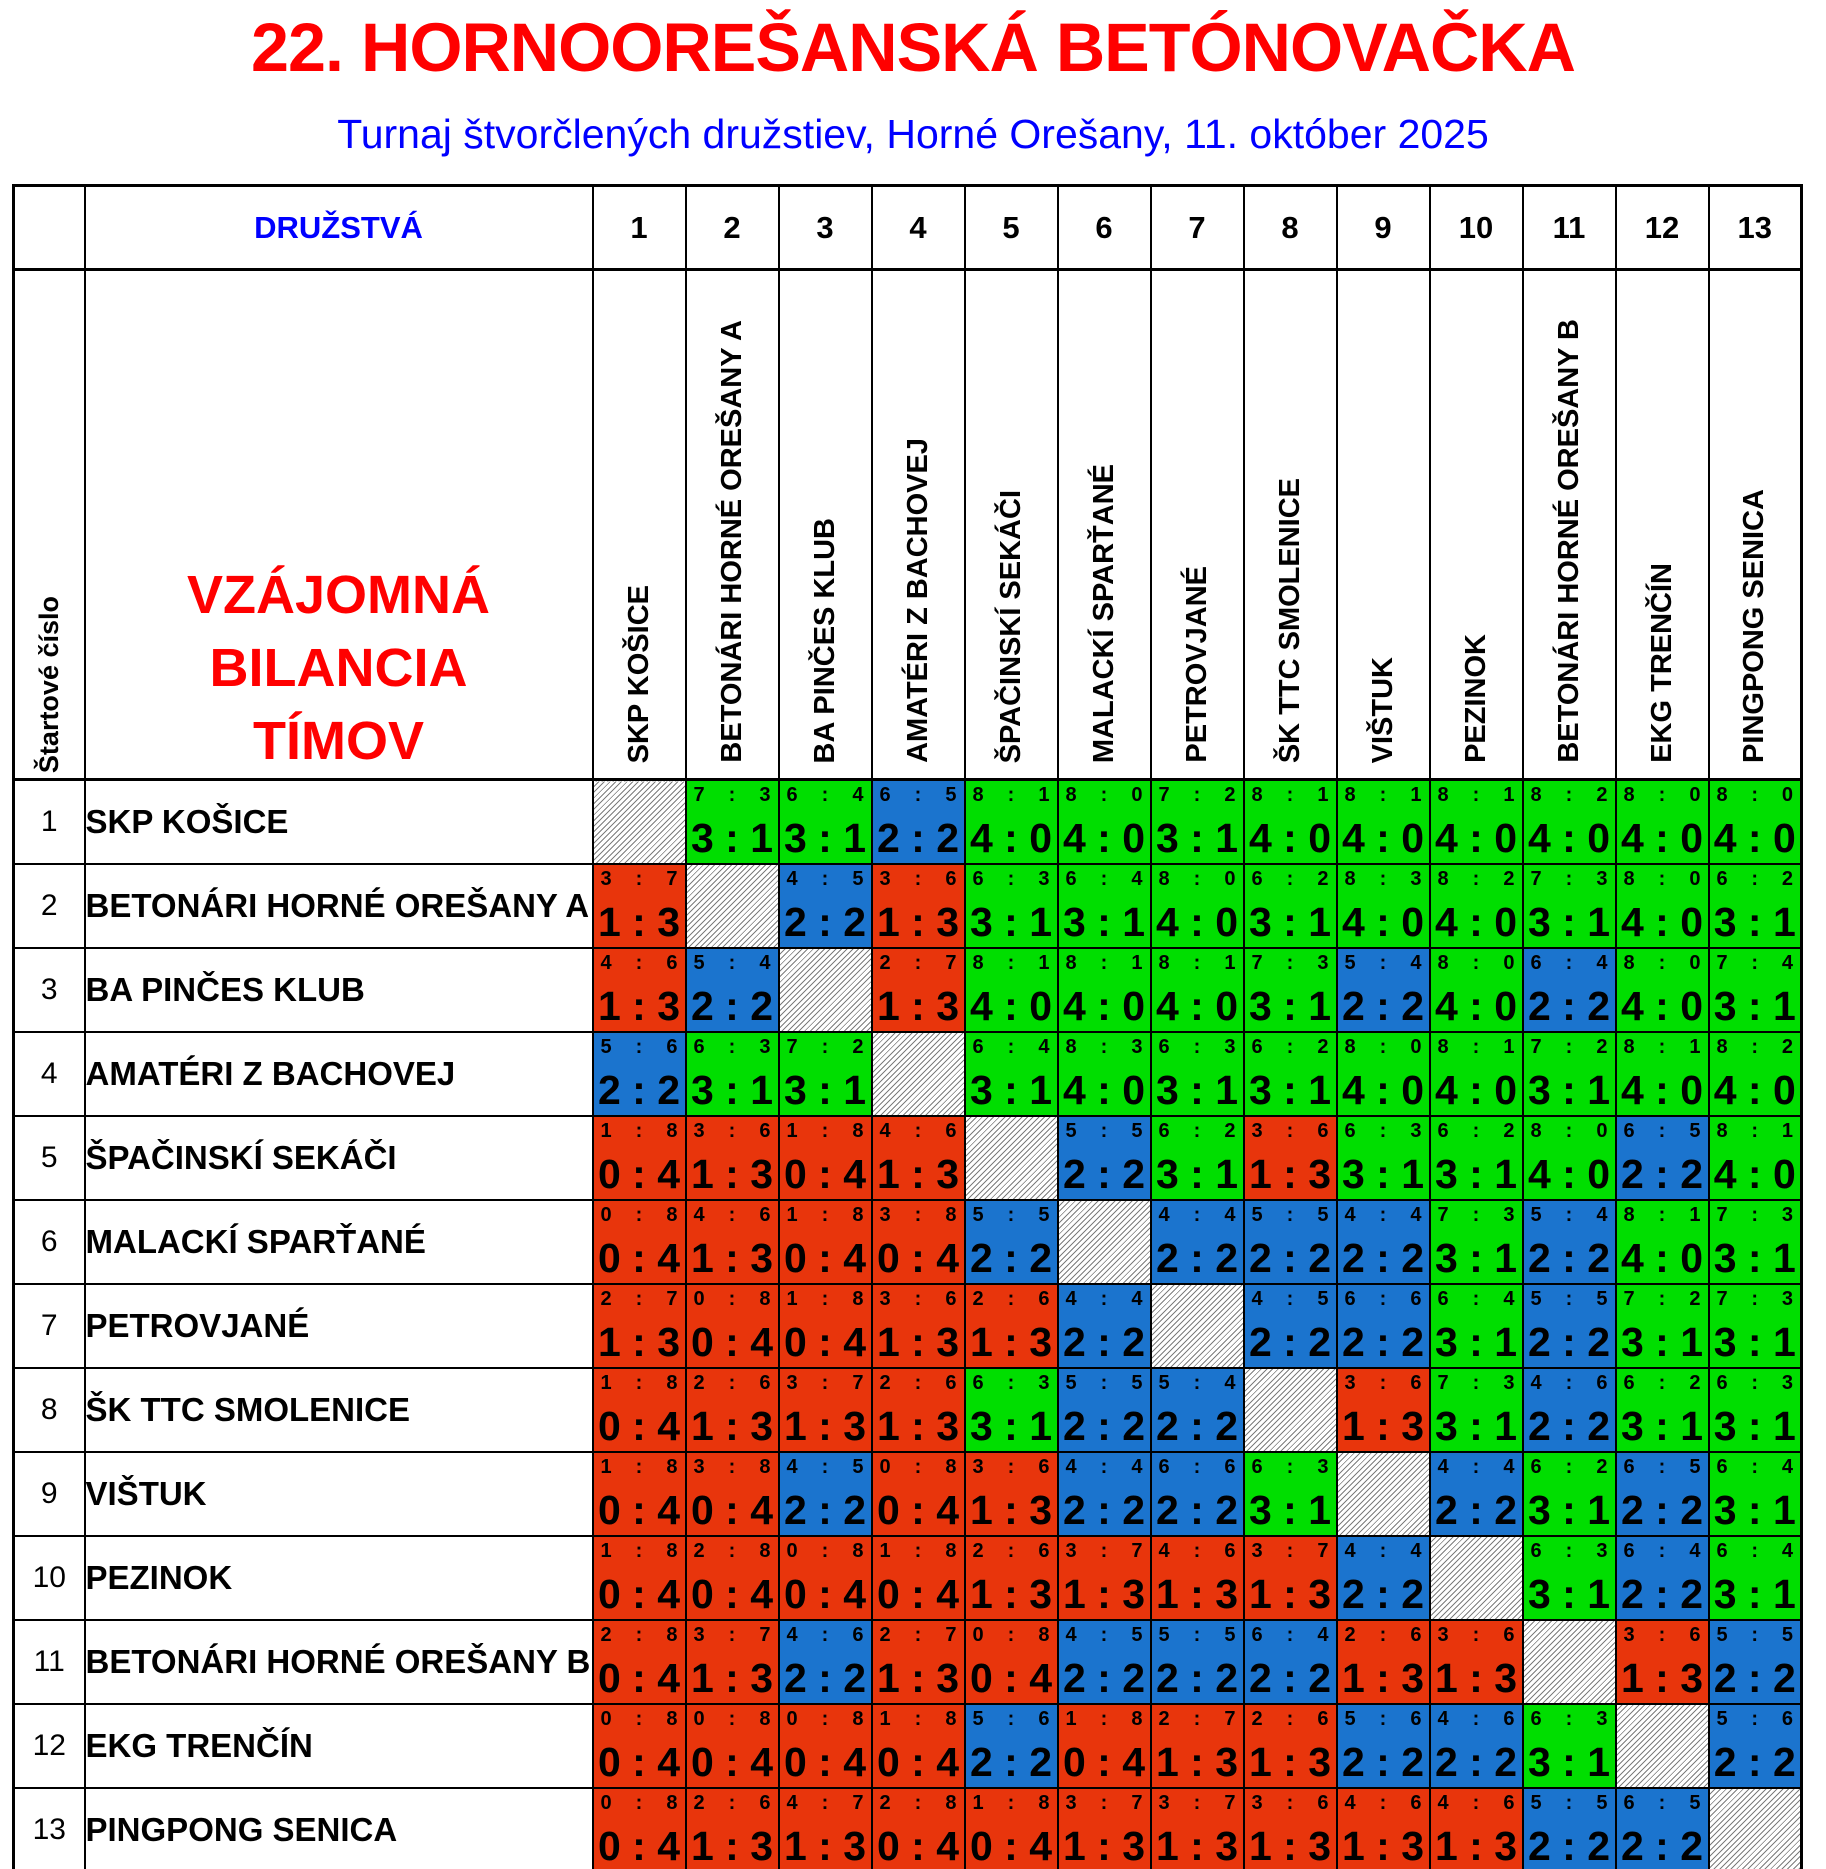 This screenshot has height=1869, width=1826. Describe the element at coordinates (1197, 1746) in the screenshot. I see `result-cell: 2: 7 1 : 3` at that location.